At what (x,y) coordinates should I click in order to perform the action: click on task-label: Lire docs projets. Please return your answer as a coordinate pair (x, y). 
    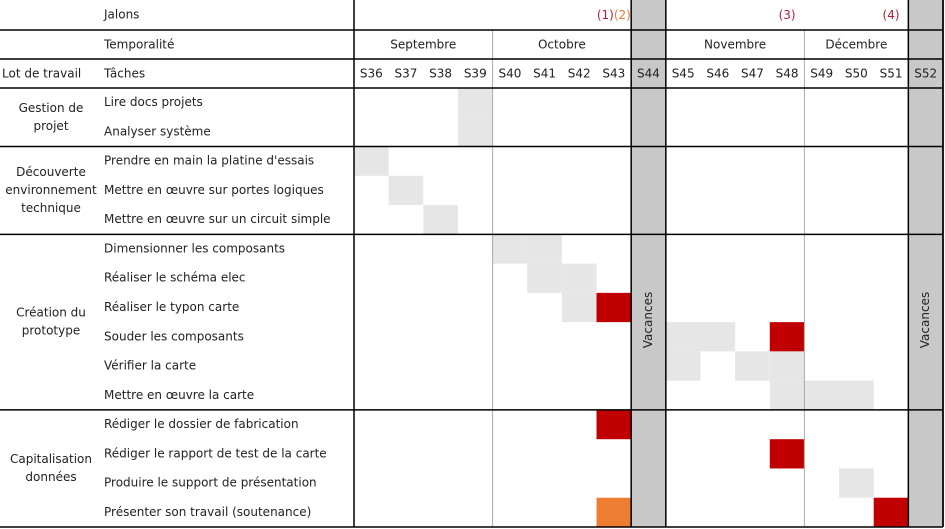
    Looking at the image, I should click on (153, 102).